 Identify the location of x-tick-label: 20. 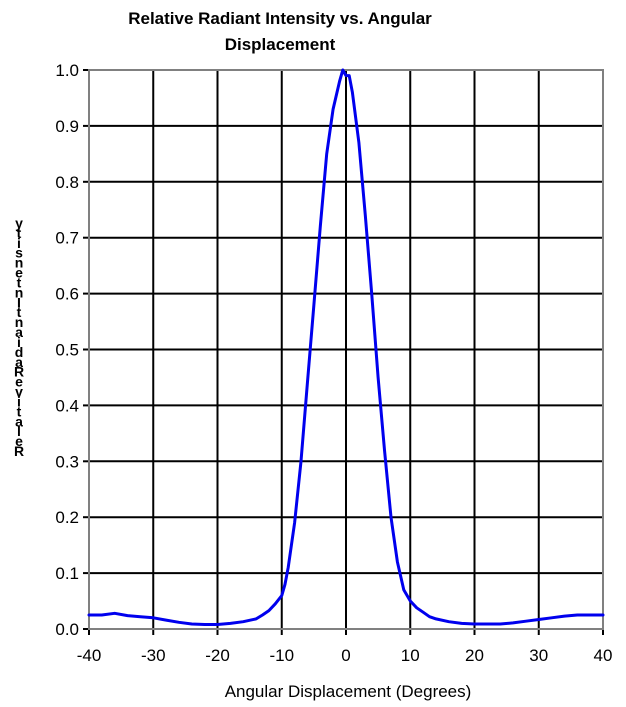
(474, 655).